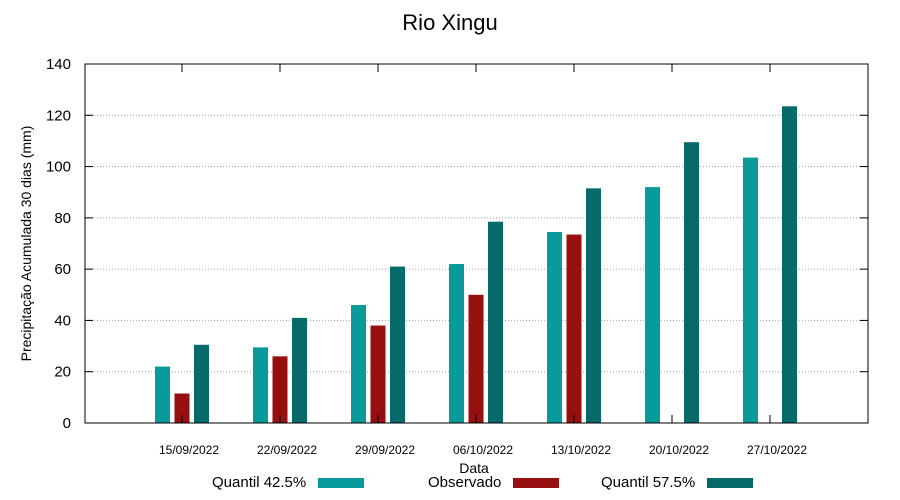 This screenshot has height=500, width=900. Describe the element at coordinates (474, 468) in the screenshot. I see `x-axis-label: Data` at that location.